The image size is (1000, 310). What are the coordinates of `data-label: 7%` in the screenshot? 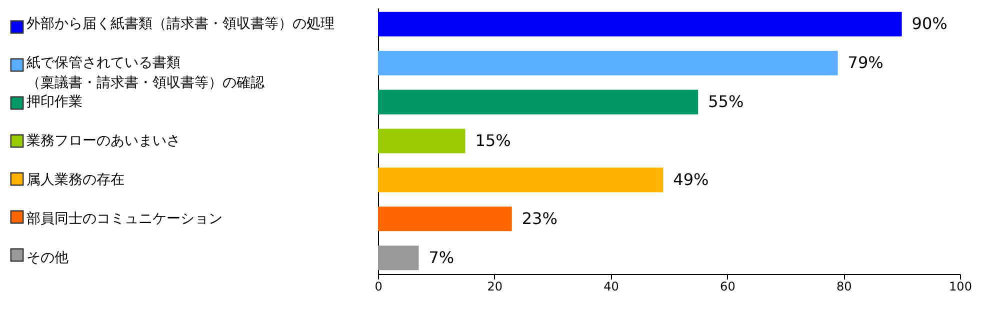 It's located at (441, 257).